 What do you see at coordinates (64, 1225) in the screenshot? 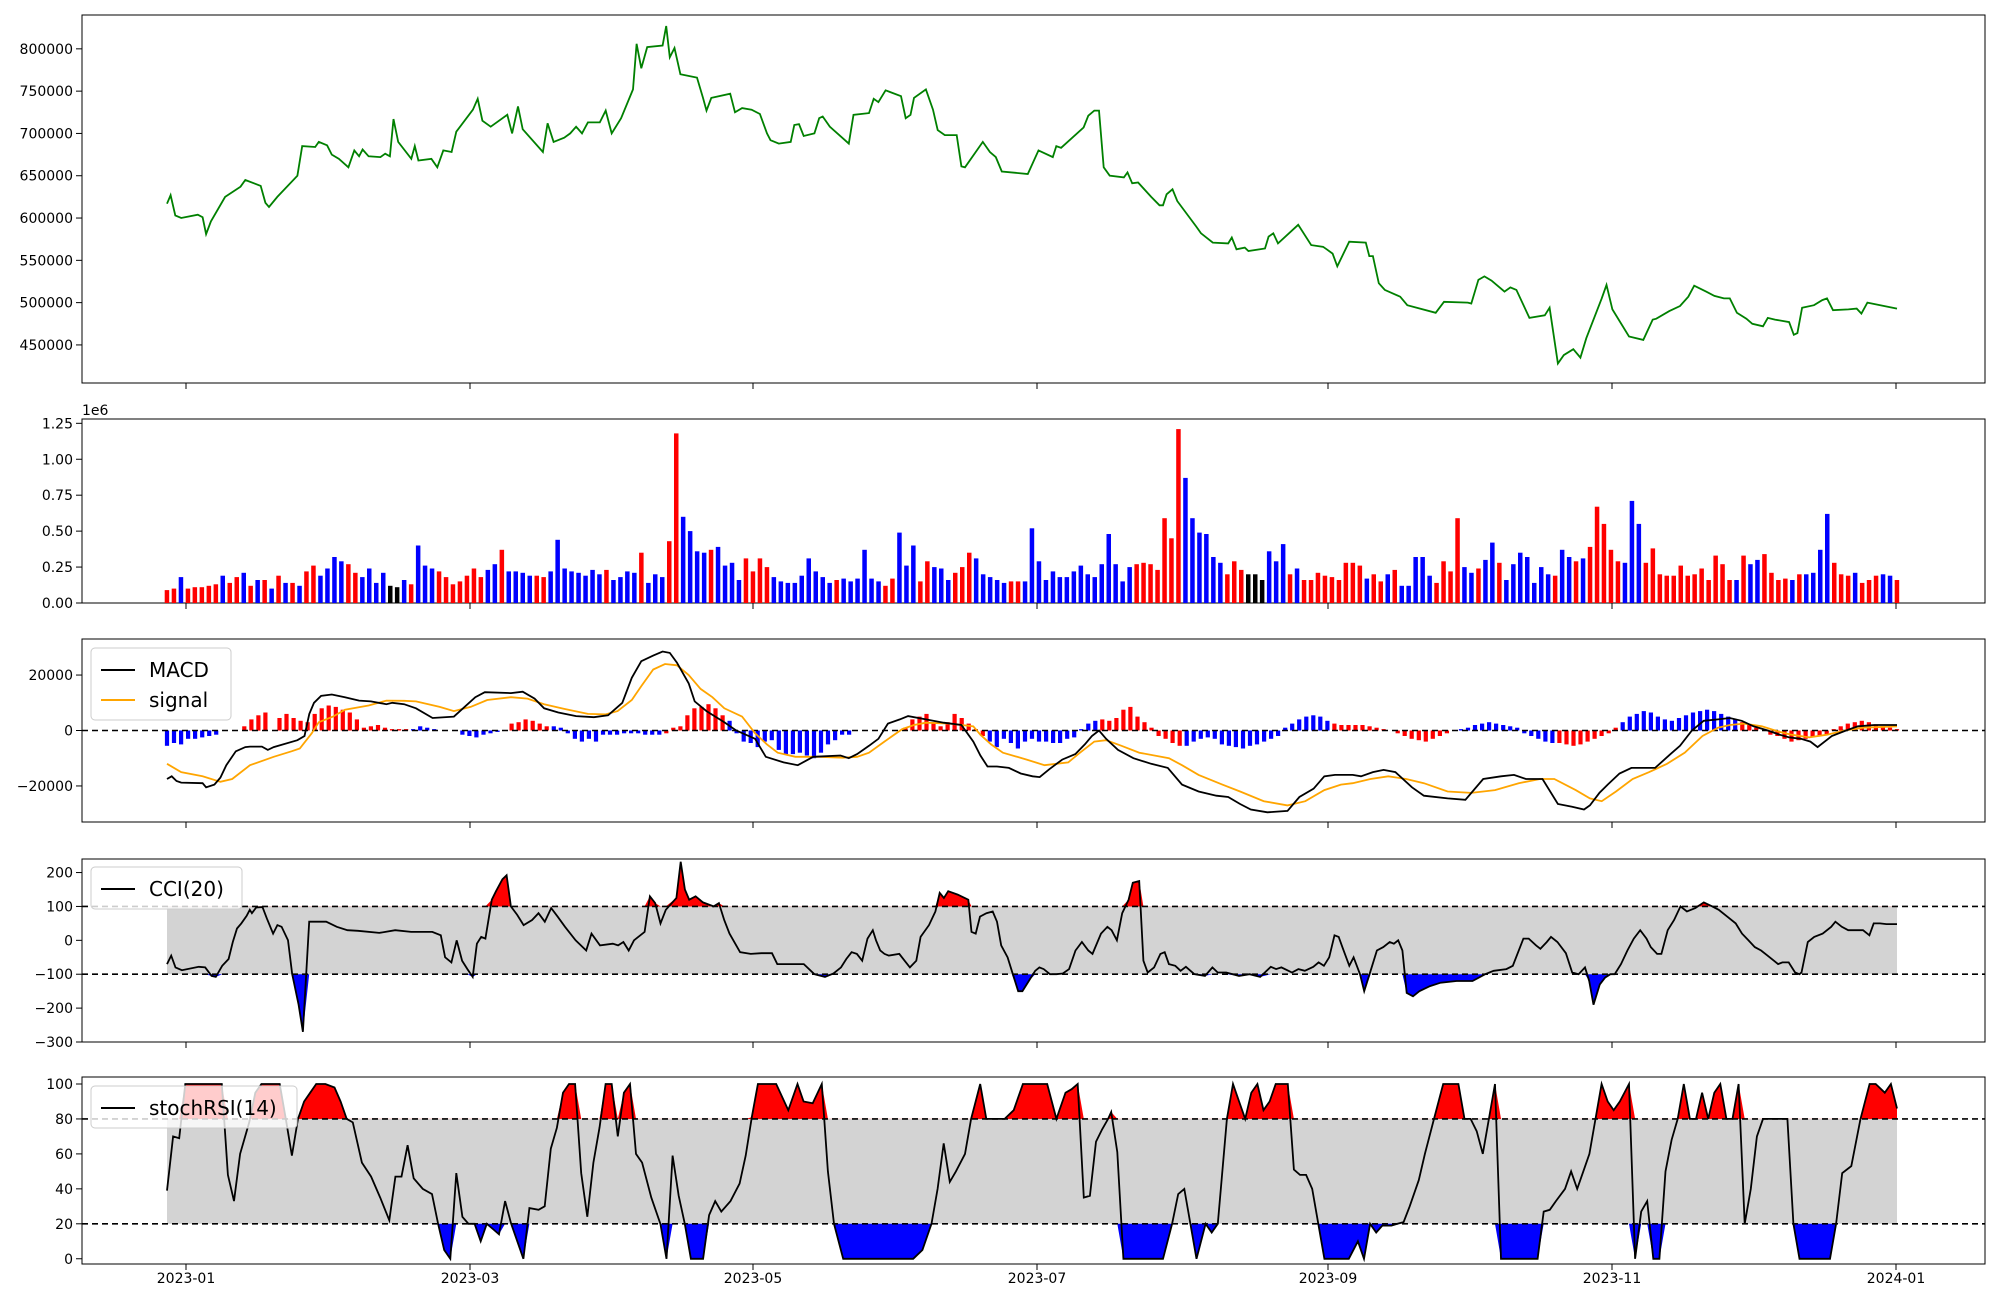
I see `stochrsi-y-tick-label: 20` at bounding box center [64, 1225].